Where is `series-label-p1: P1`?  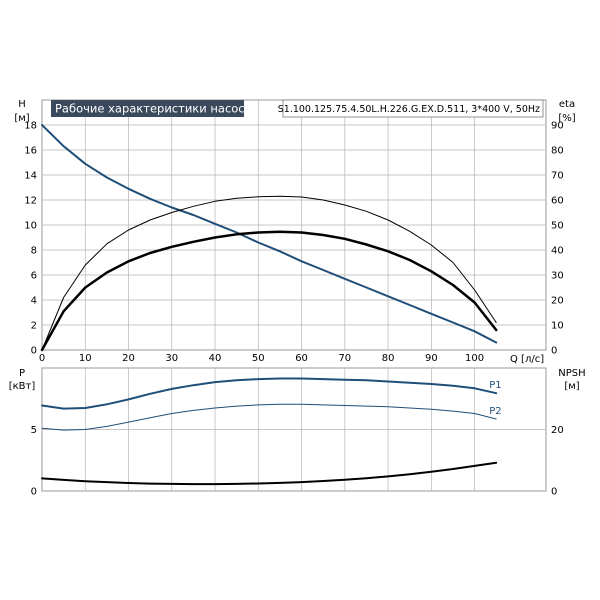
series-label-p1: P1 is located at coordinates (495, 385).